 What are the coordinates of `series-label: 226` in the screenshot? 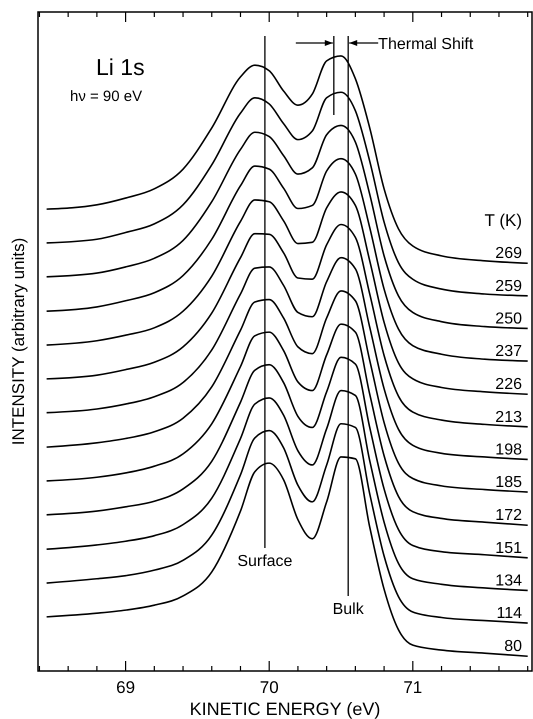 It's located at (508, 385).